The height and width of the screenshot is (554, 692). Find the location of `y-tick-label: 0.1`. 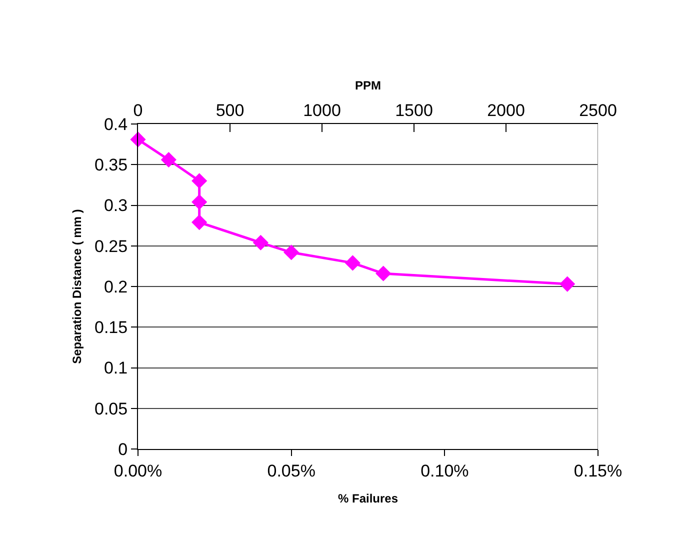

y-tick-label: 0.1 is located at coordinates (116, 368).